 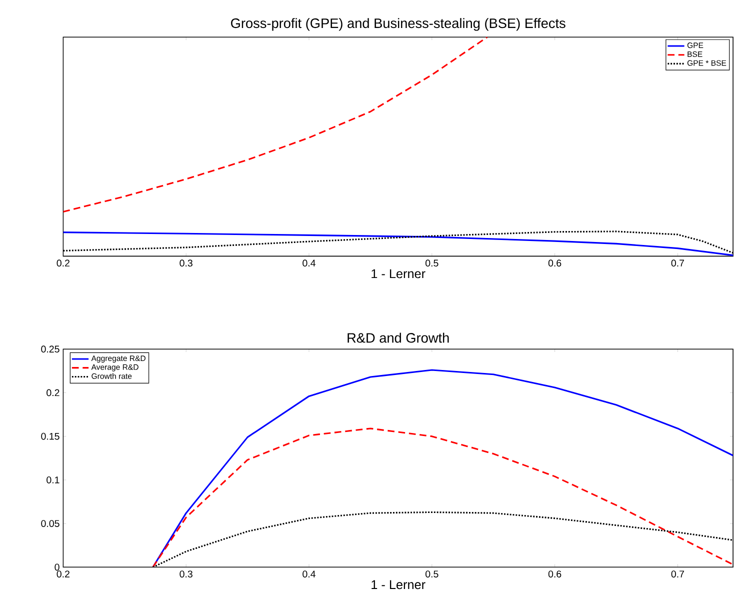 What do you see at coordinates (50, 349) in the screenshot?
I see `y-tick-label: 0.25` at bounding box center [50, 349].